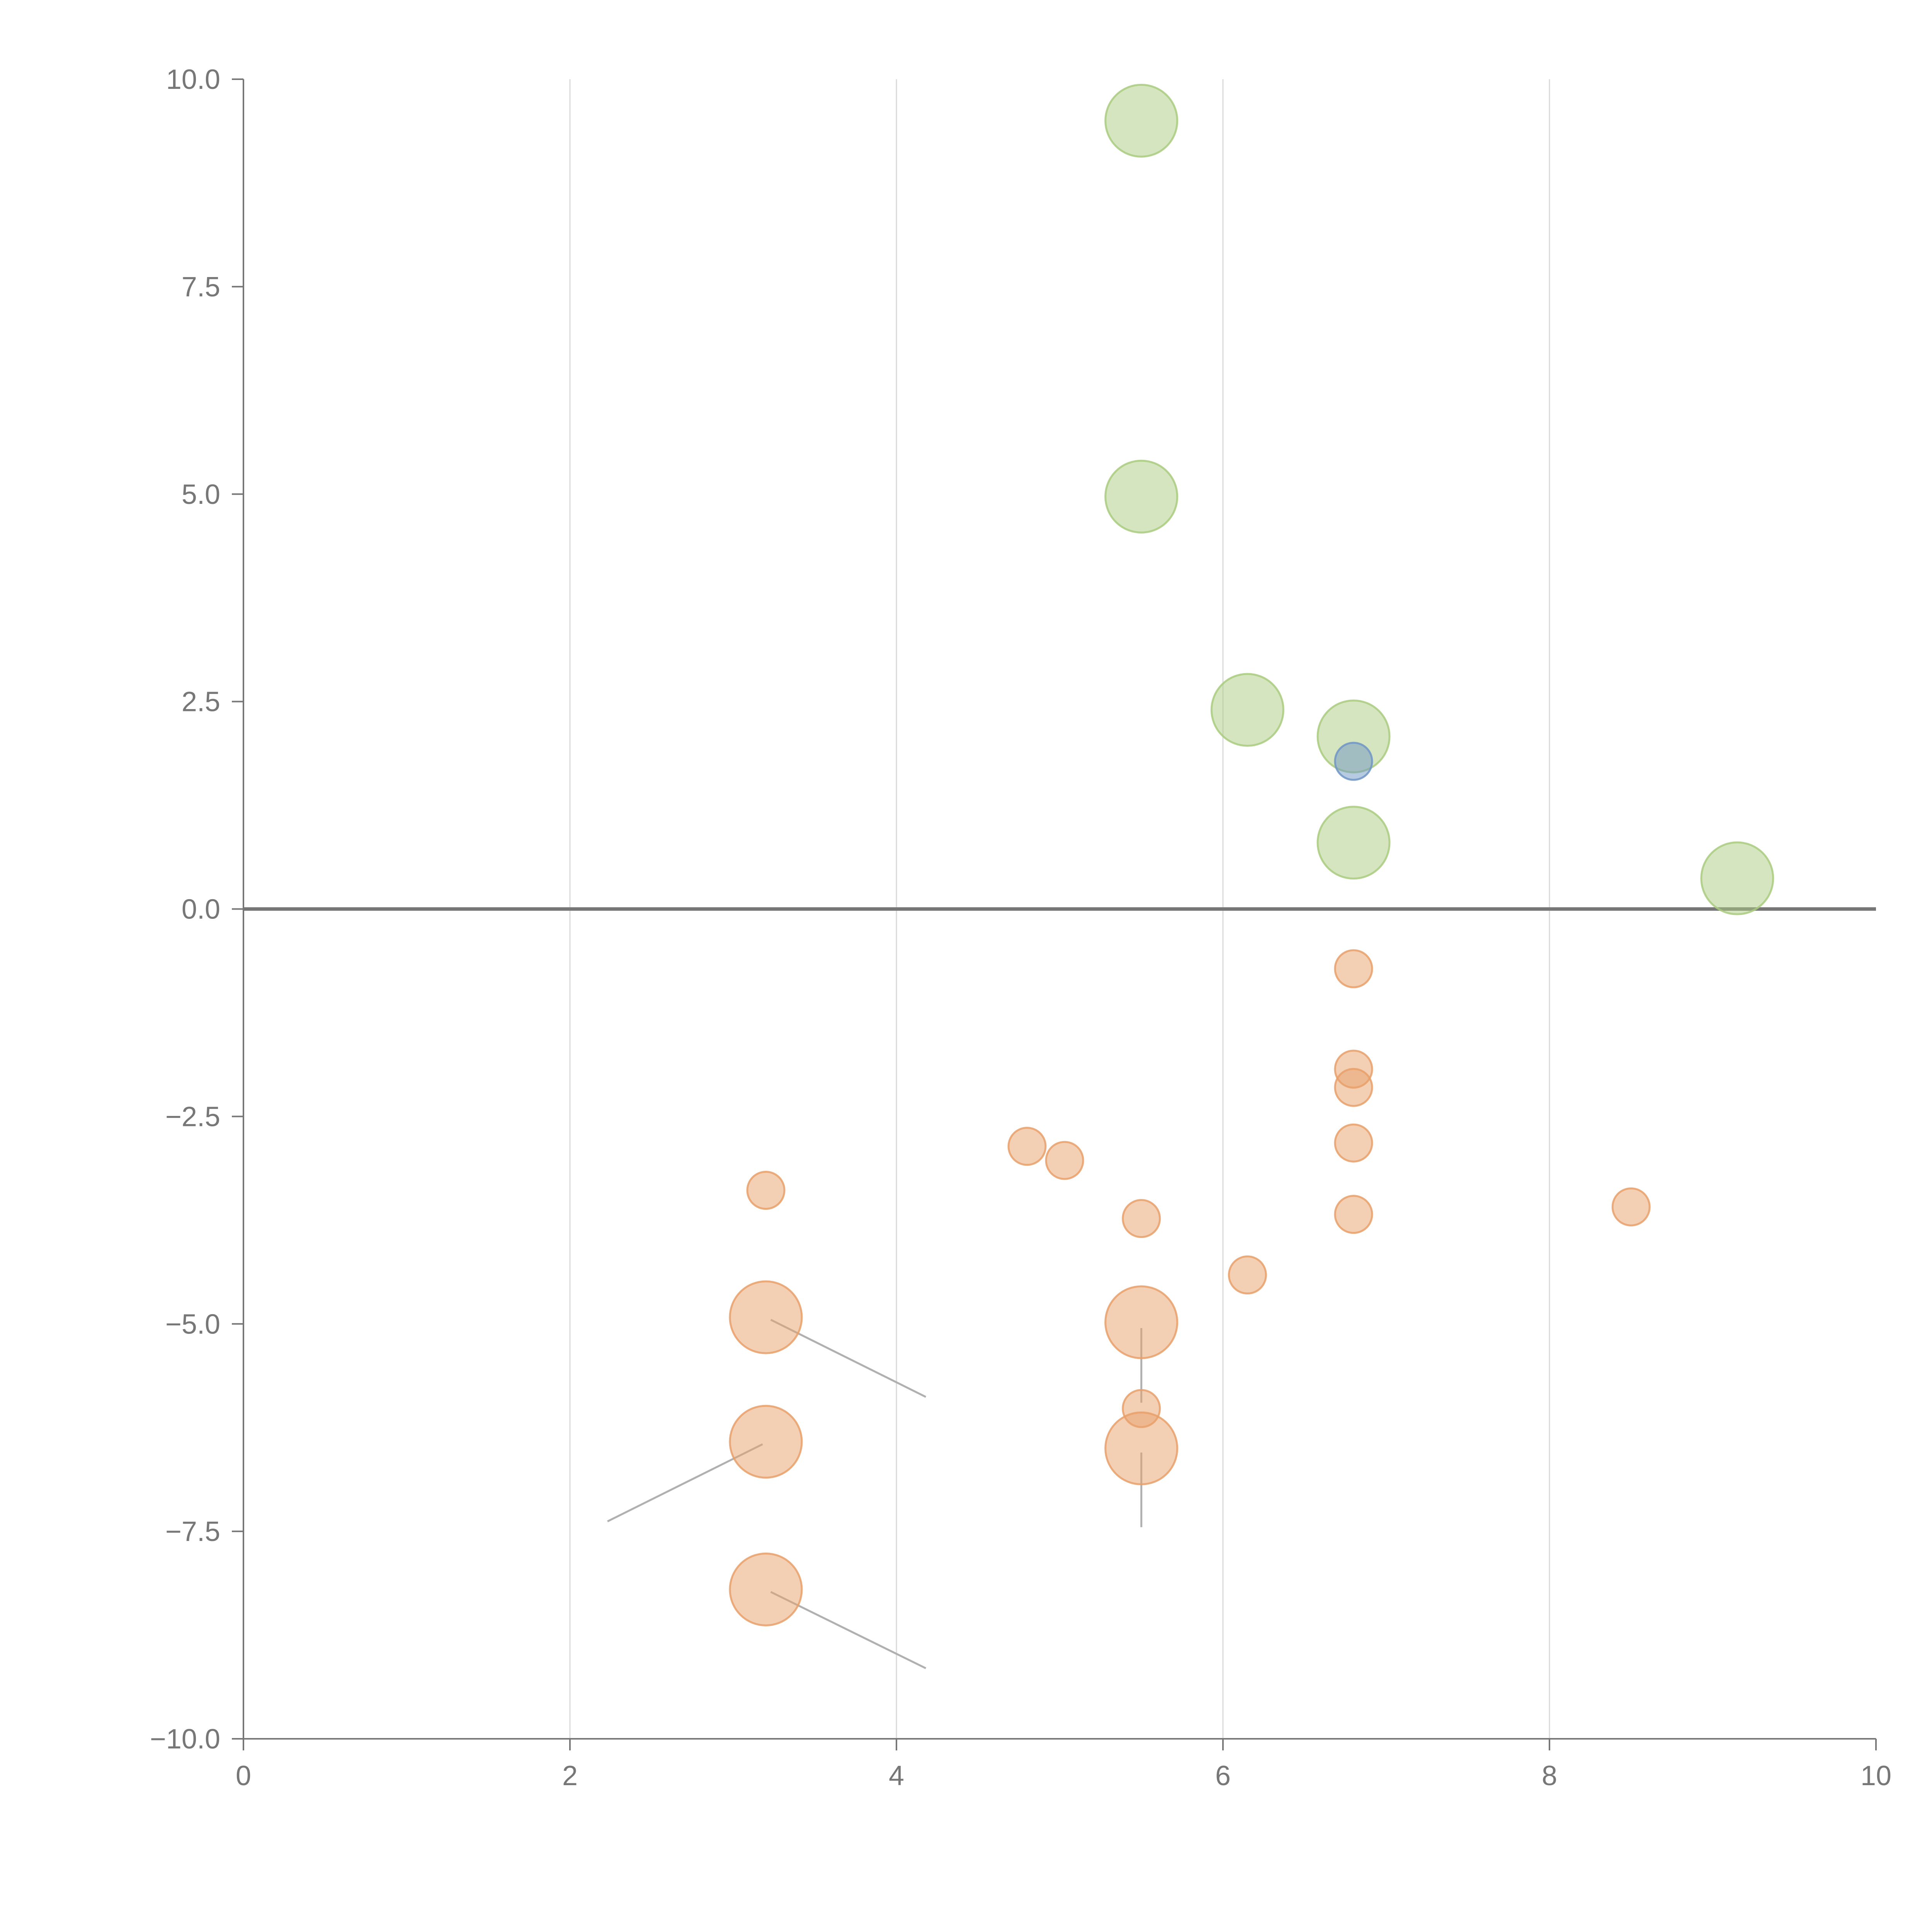 Image resolution: width=1932 pixels, height=1932 pixels. I want to click on y-tick-label: 2.5, so click(201, 702).